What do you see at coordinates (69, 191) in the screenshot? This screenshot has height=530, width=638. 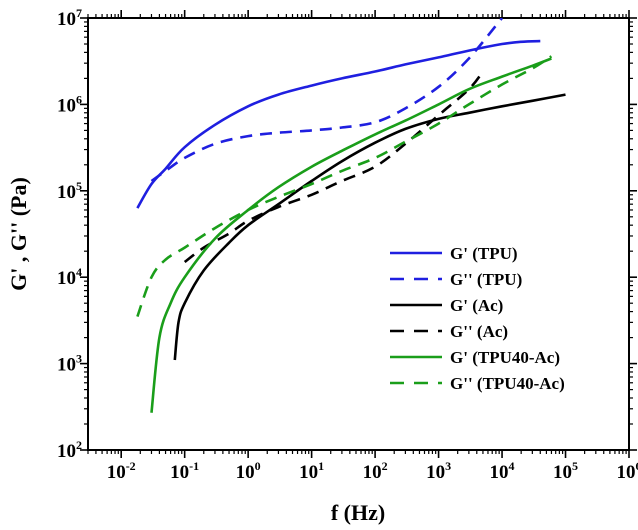 I see `y-tick-label: 10⁵` at bounding box center [69, 191].